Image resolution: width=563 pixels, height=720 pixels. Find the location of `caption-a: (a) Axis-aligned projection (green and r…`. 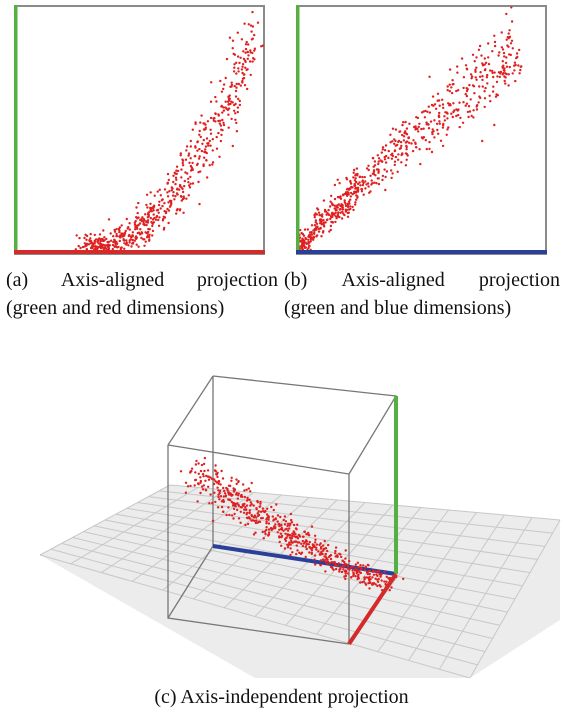

caption-a: (a) Axis-aligned projection (green and r… is located at coordinates (142, 294).